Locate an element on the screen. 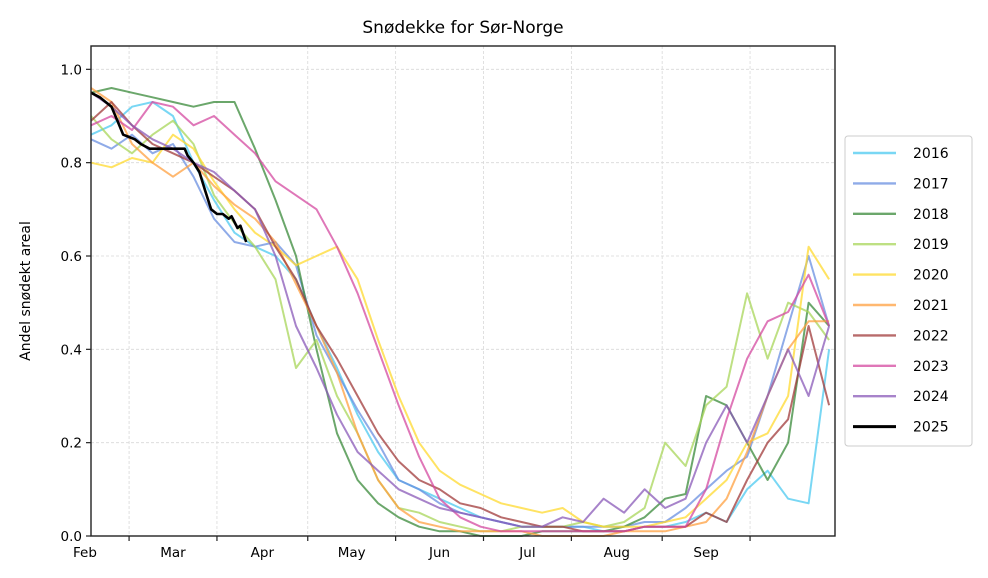 The width and height of the screenshot is (988, 578). x-month-label: Aug is located at coordinates (617, 553).